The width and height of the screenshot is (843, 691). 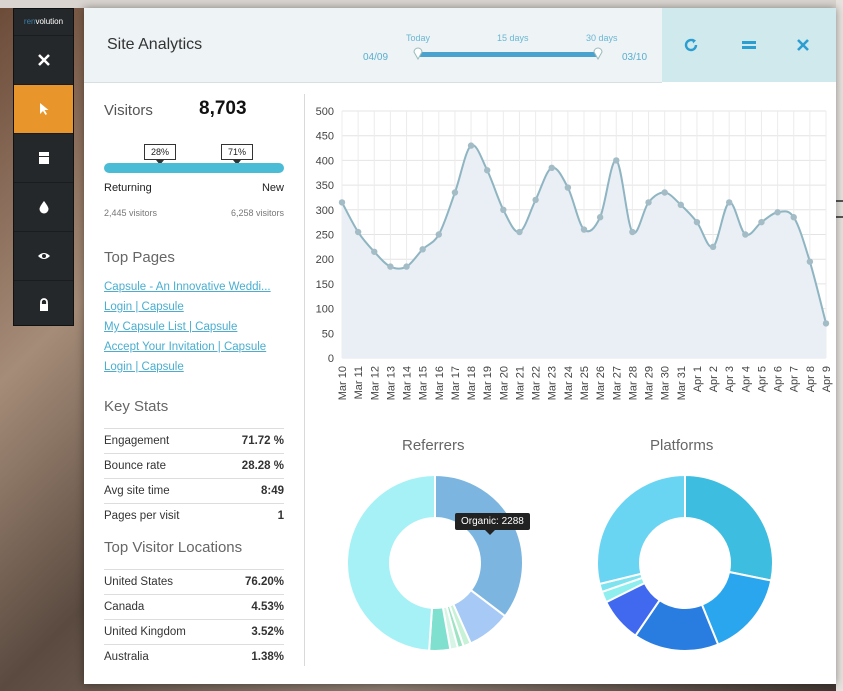 I want to click on stat-row: Engagement 71.72 %, so click(x=194, y=440).